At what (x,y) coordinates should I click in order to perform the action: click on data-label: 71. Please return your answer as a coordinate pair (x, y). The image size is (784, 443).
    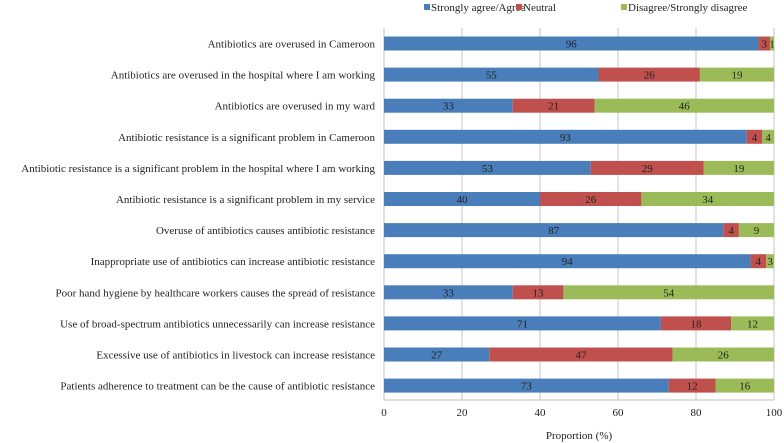
    Looking at the image, I should click on (522, 324).